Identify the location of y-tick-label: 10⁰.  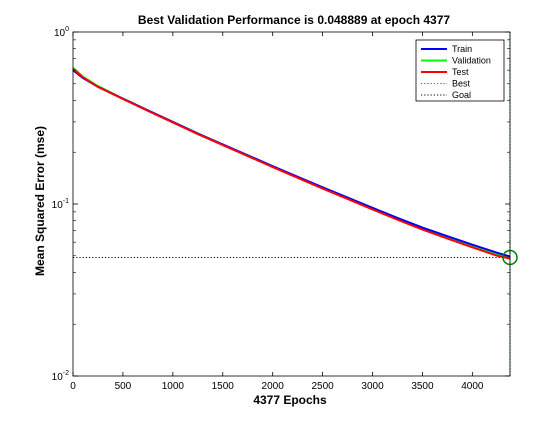
(61, 32).